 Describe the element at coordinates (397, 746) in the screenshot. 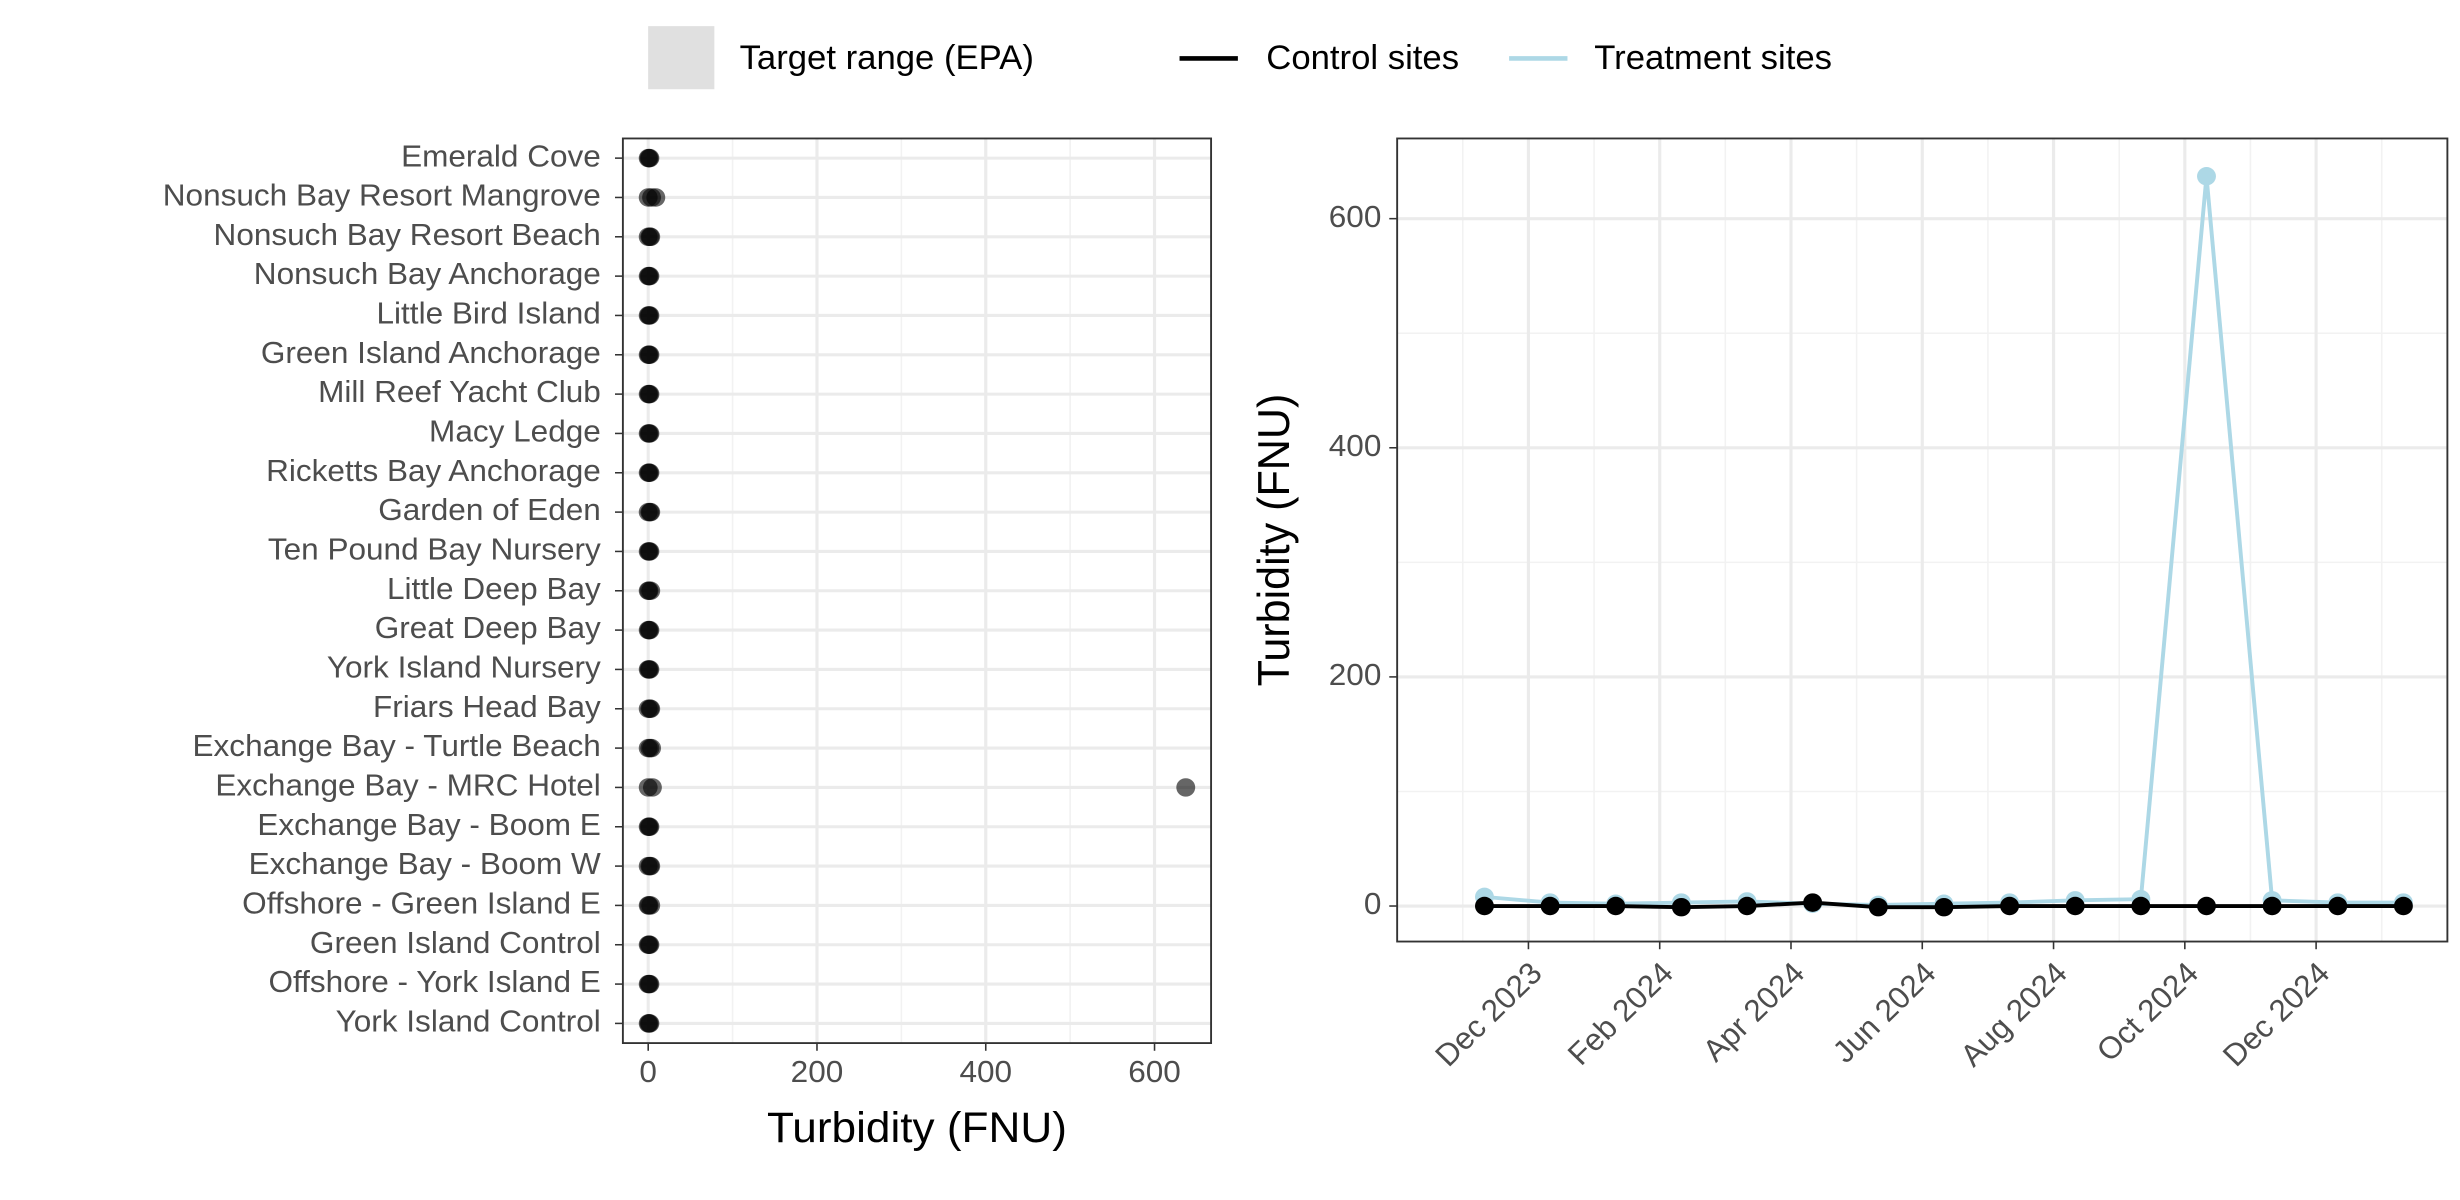

I see `y-tick-label: Exchange Bay - Turtle Beach` at that location.